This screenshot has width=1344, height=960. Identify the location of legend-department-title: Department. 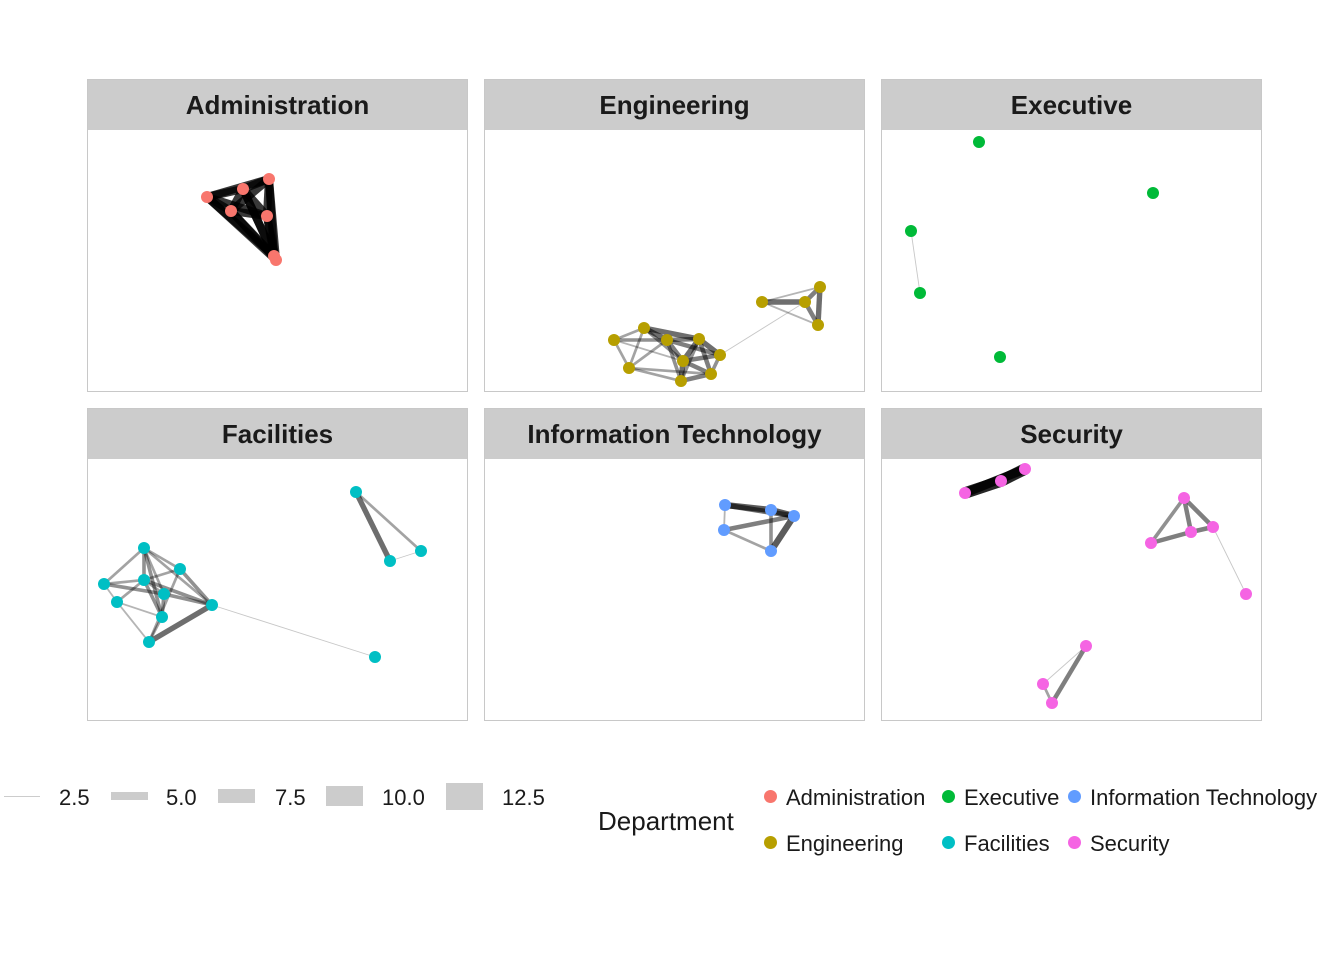
(666, 821).